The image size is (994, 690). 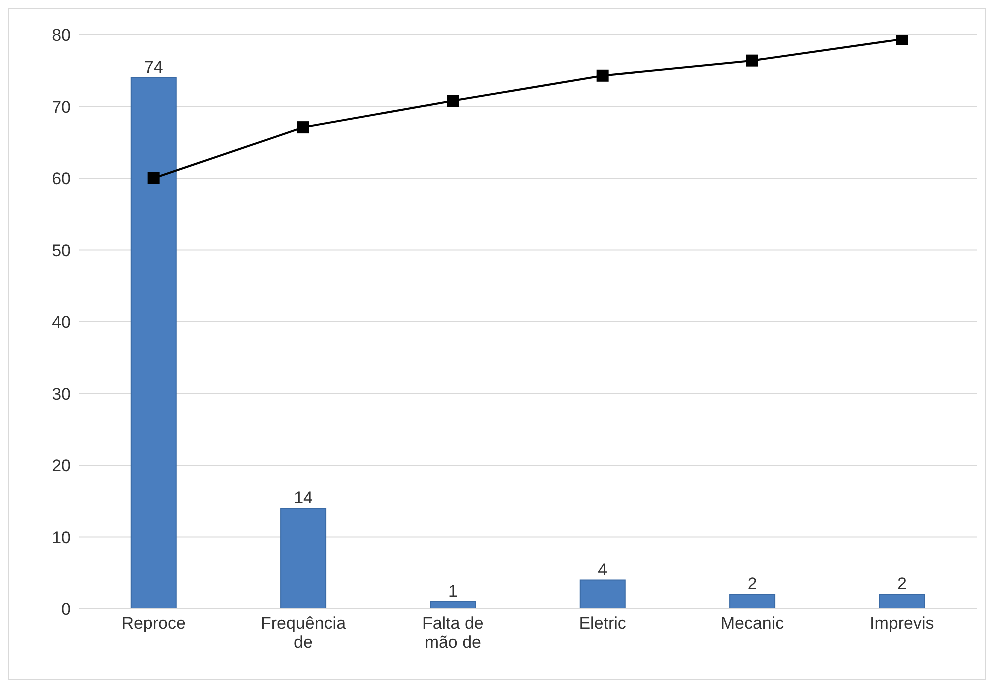 What do you see at coordinates (154, 623) in the screenshot?
I see `x-tick-label: Reproce` at bounding box center [154, 623].